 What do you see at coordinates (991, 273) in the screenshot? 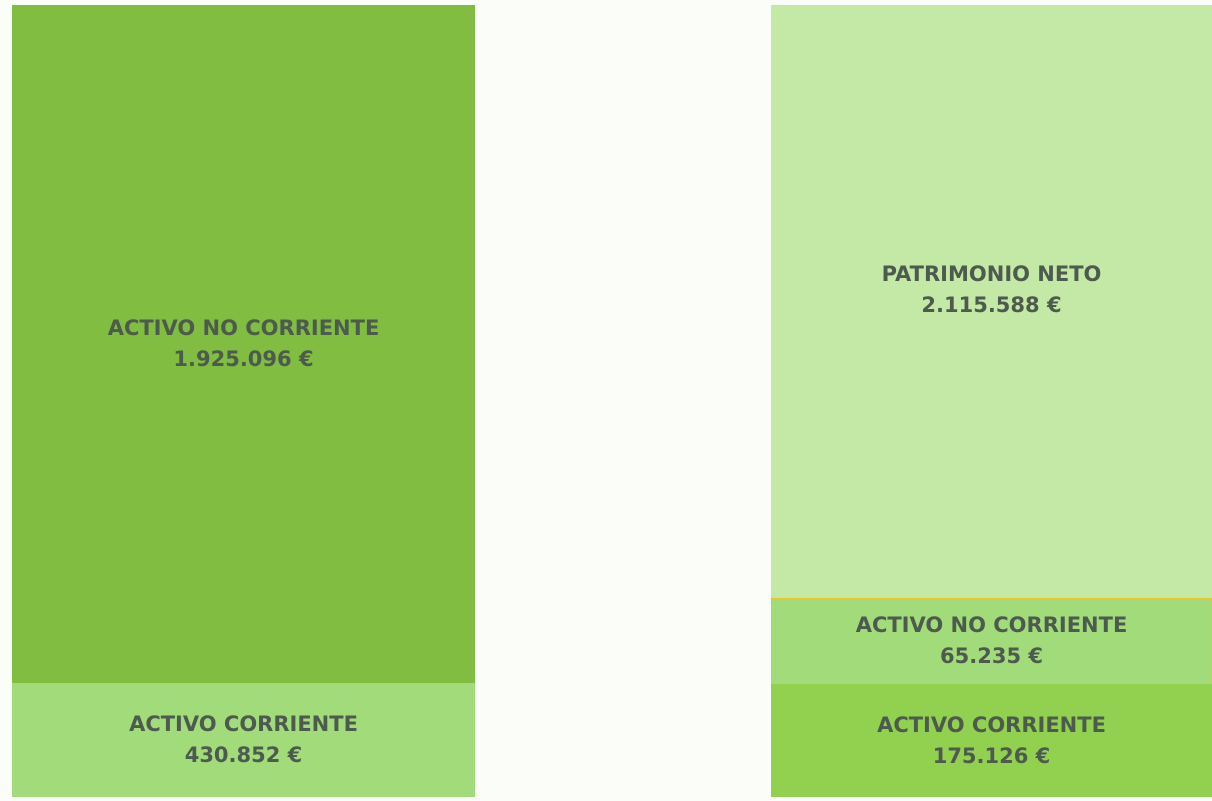
I see `block-name: PATRIMONIO NETO` at bounding box center [991, 273].